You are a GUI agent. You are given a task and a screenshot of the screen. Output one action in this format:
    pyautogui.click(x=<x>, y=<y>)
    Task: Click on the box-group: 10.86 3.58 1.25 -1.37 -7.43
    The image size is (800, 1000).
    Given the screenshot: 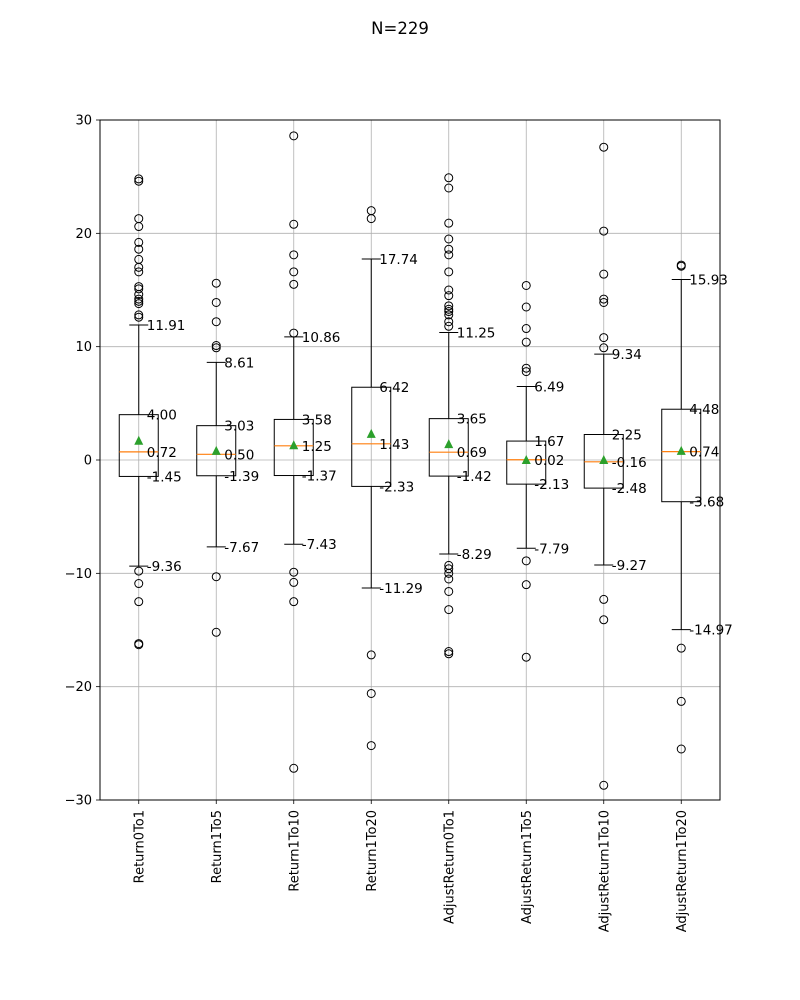 What is the action you would take?
    pyautogui.click(x=306, y=452)
    